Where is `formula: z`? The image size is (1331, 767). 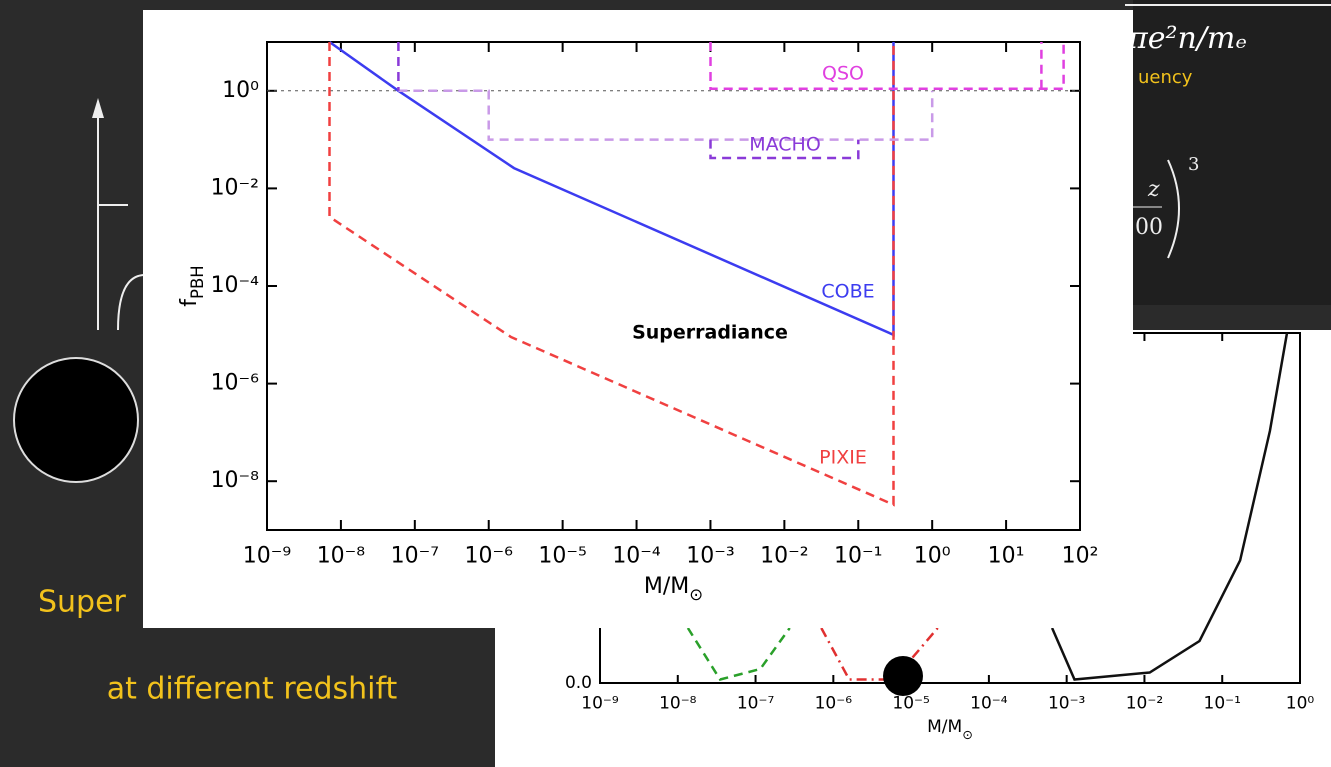
formula: z is located at coordinates (1153, 189).